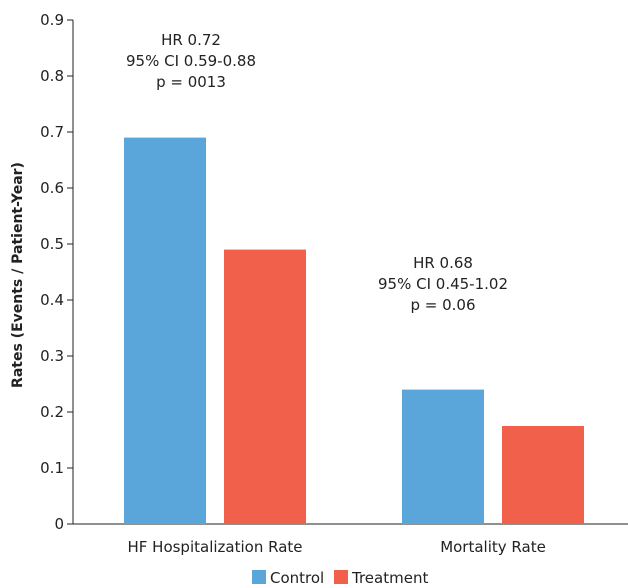 Image resolution: width=628 pixels, height=588 pixels. What do you see at coordinates (214, 547) in the screenshot?
I see `category-label: HF Hospitalization Rate` at bounding box center [214, 547].